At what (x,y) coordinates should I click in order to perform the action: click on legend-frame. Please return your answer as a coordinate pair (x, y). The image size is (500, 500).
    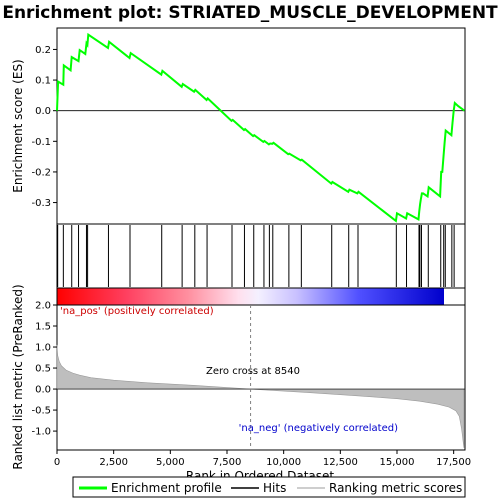
    Looking at the image, I should click on (269, 487).